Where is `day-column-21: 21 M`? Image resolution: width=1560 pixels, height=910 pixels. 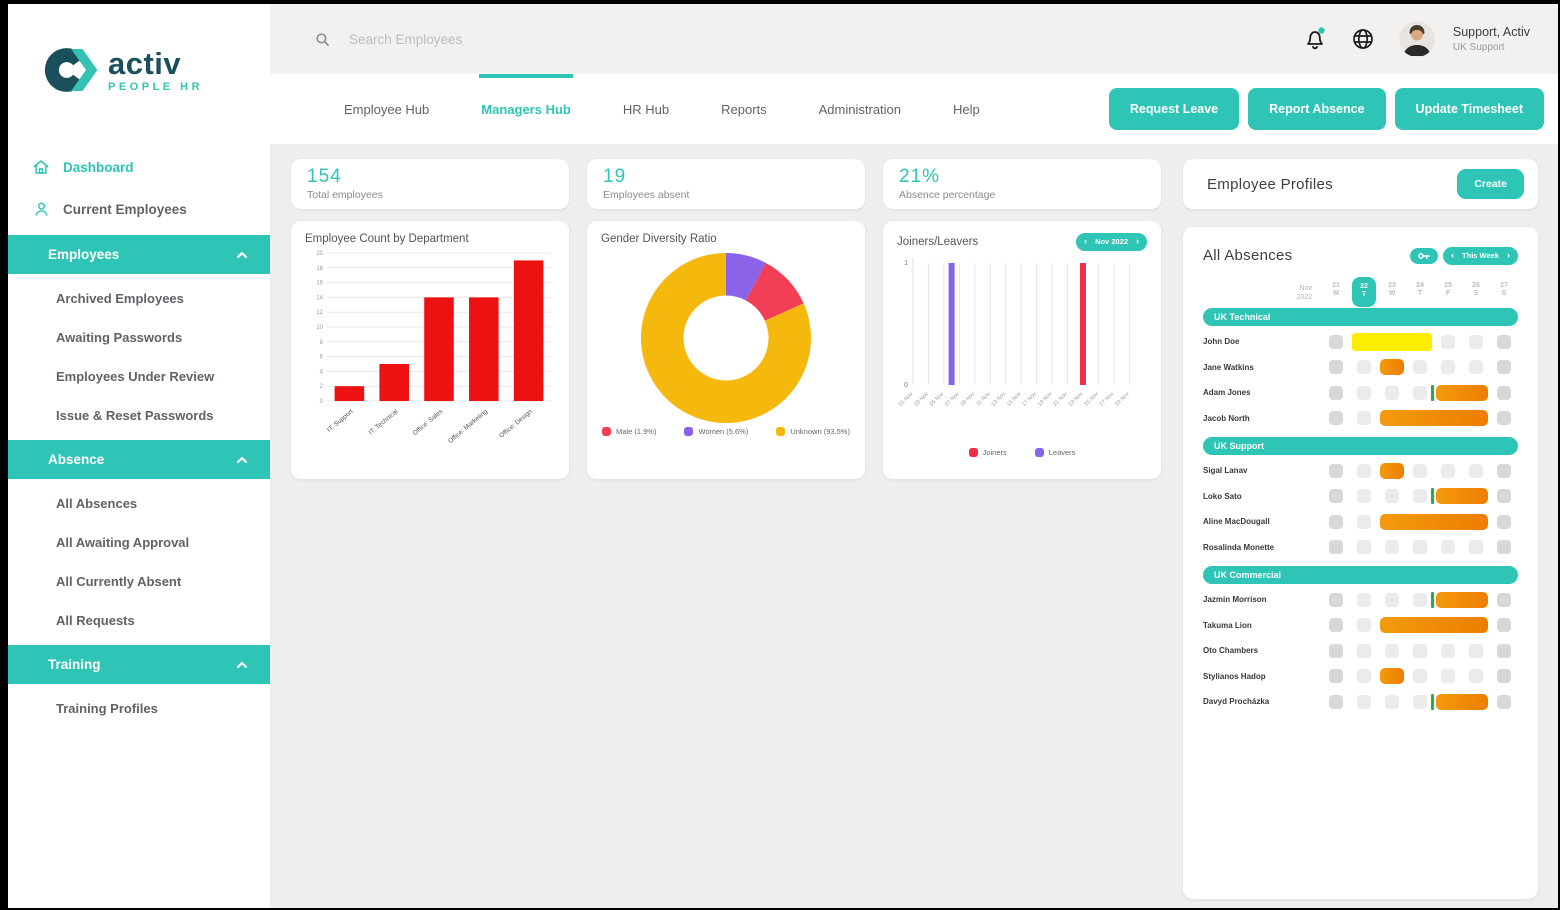
day-column-21: 21 M is located at coordinates (1336, 289).